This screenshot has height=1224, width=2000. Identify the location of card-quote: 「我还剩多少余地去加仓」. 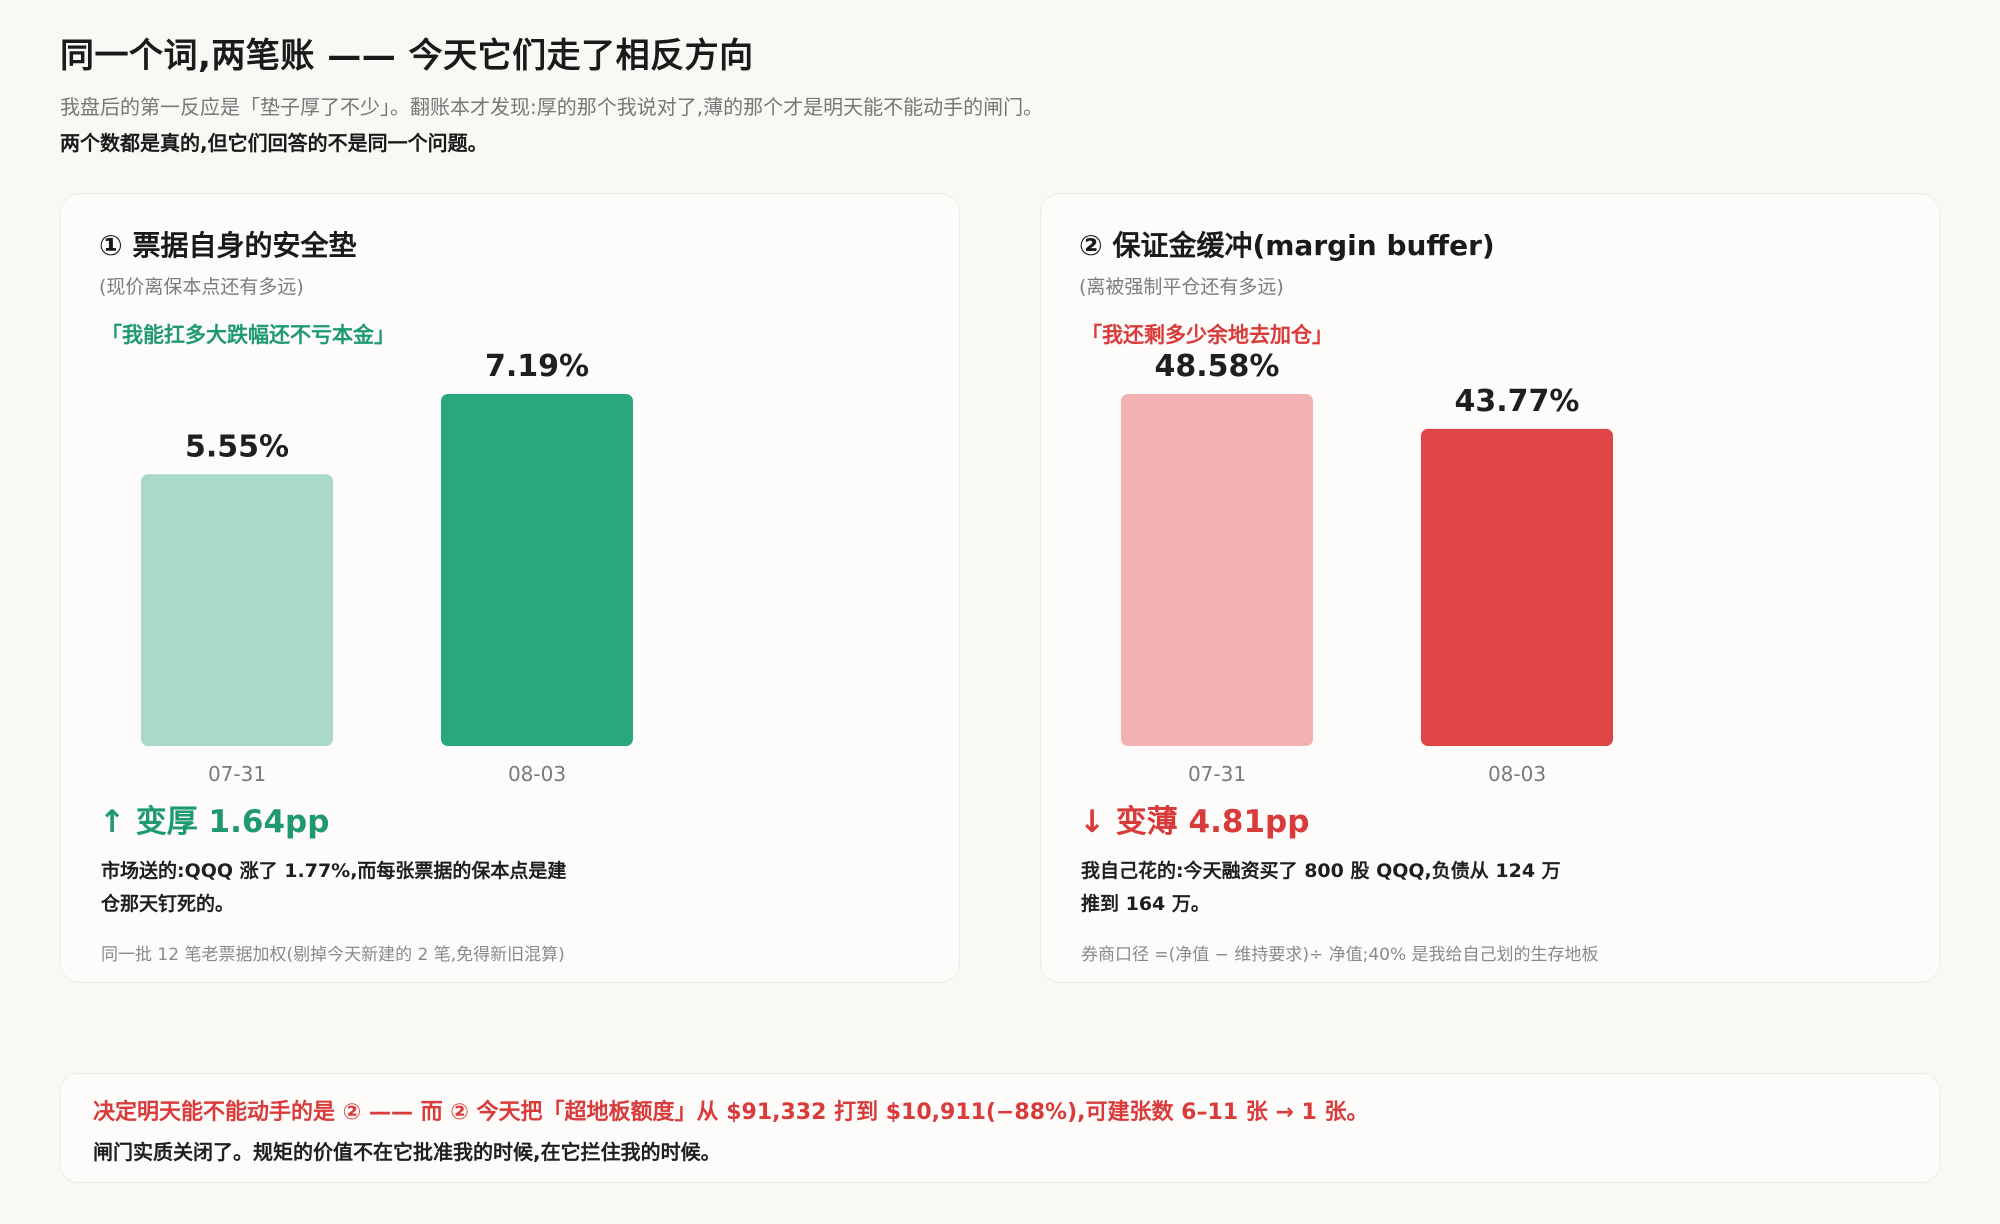
(1207, 335).